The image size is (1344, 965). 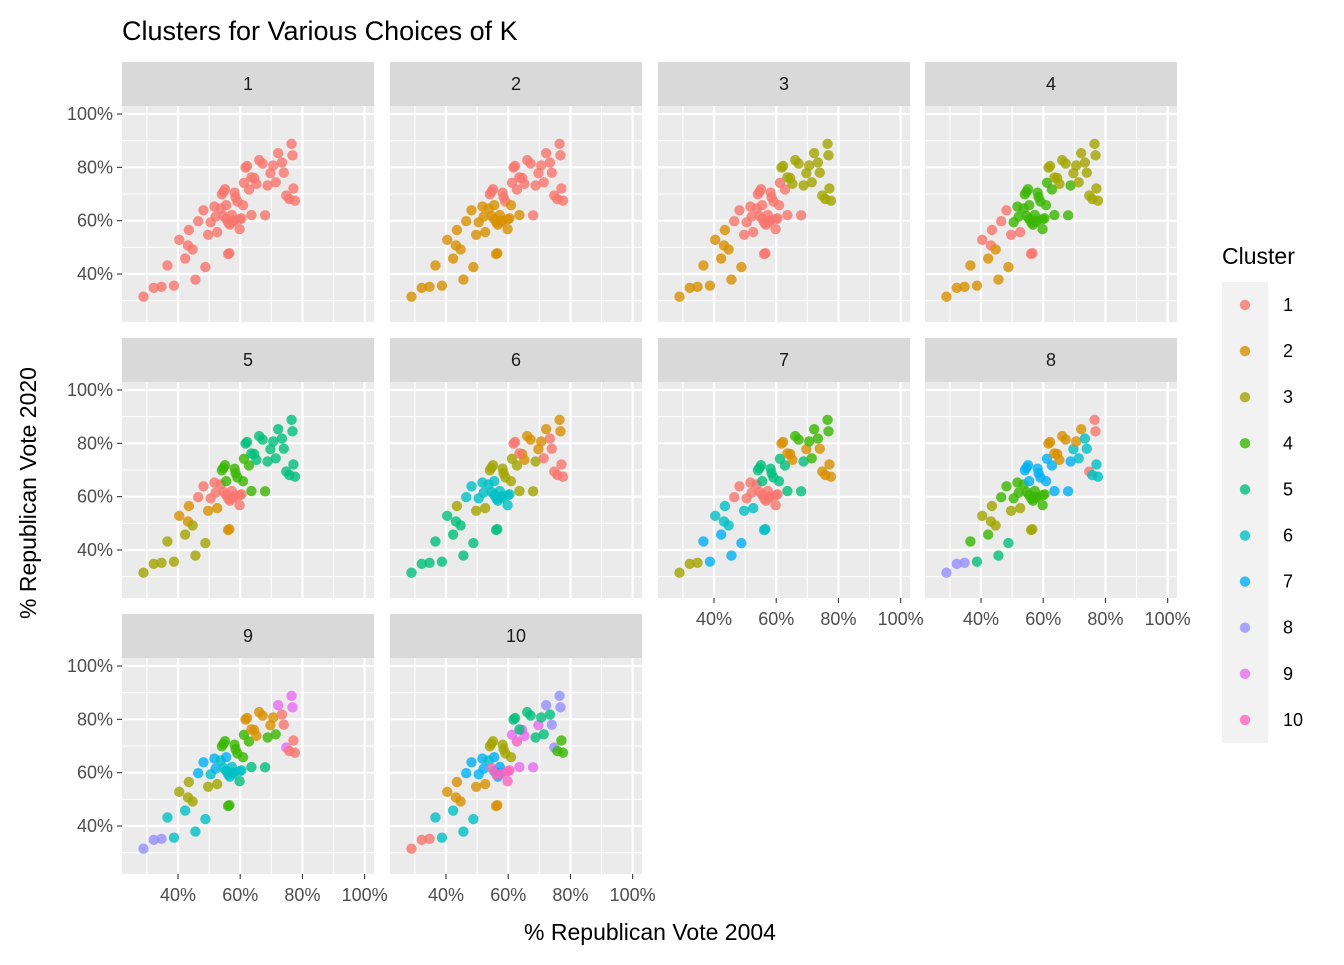 What do you see at coordinates (1266, 351) in the screenshot?
I see `legend-entry-2: 2` at bounding box center [1266, 351].